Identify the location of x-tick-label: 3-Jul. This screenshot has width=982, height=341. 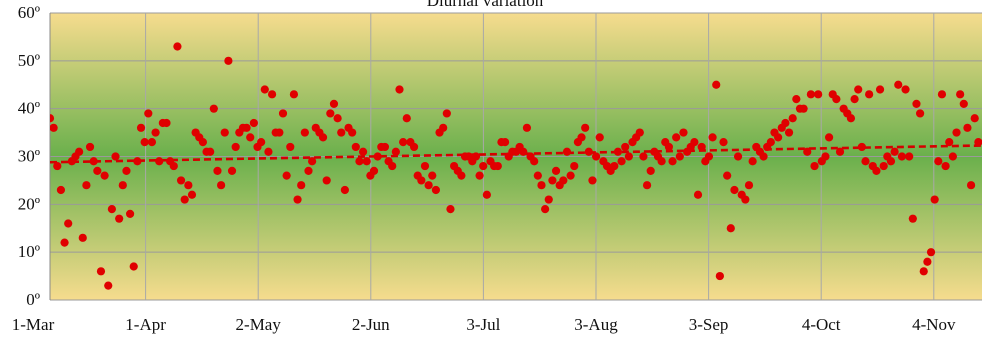
(483, 324).